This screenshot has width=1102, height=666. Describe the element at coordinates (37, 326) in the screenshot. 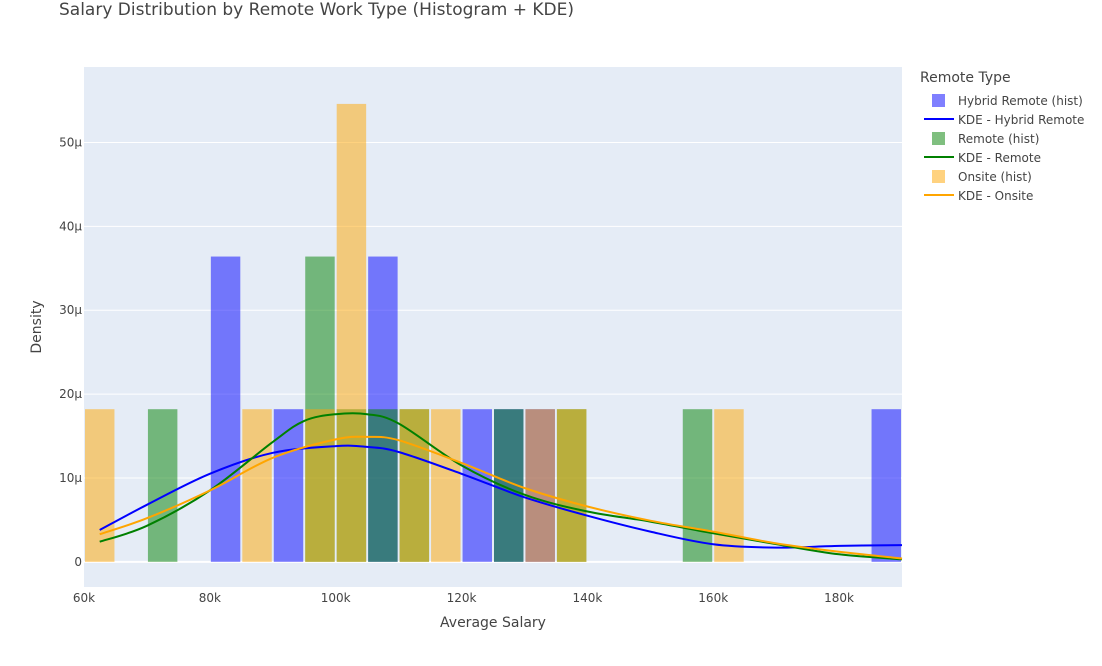

I see `y-axis-label: Density` at that location.